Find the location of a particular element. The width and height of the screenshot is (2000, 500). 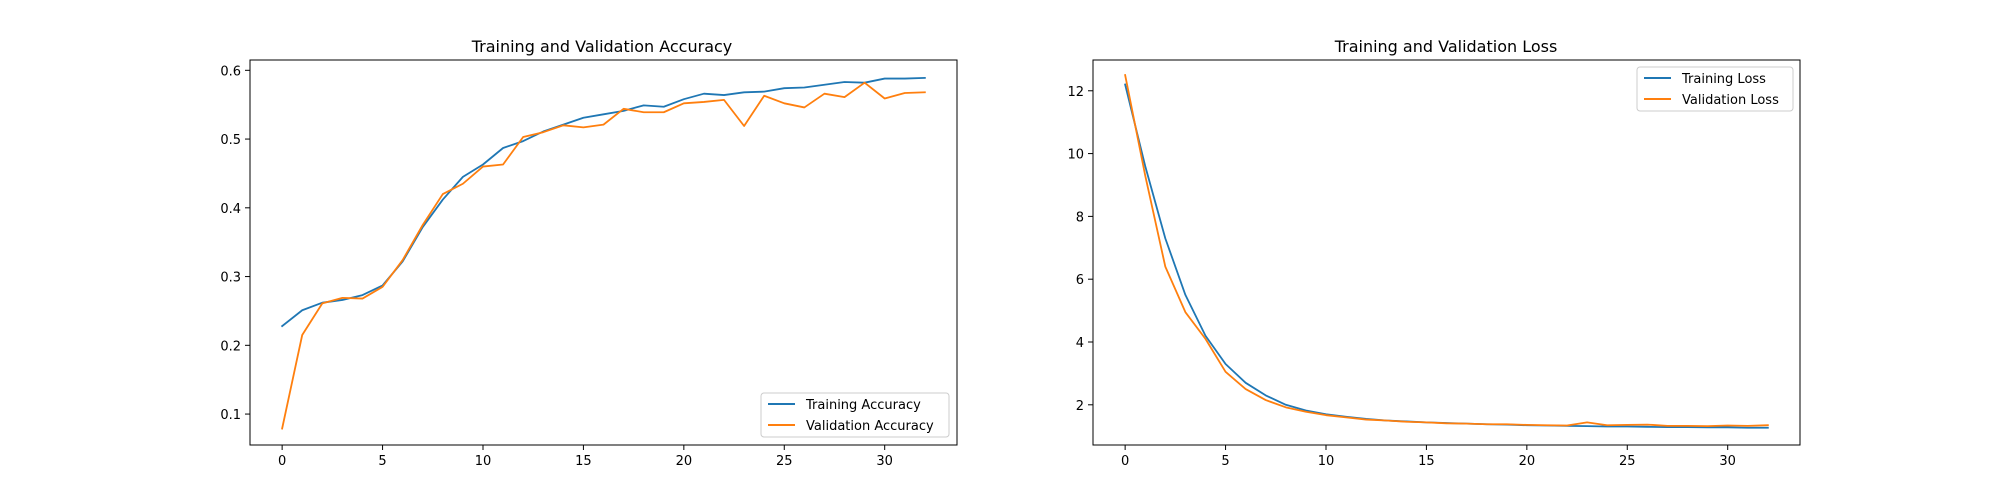

legend-label-training-loss: Training Loss is located at coordinates (1723, 79).